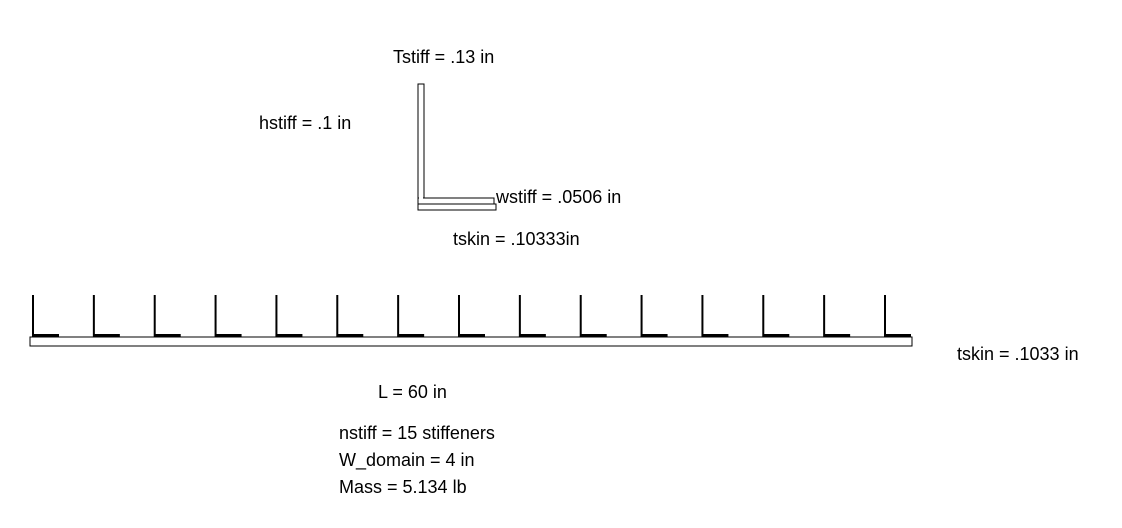  What do you see at coordinates (444, 57) in the screenshot?
I see `tstiff-label: Tstiff = .13 in` at bounding box center [444, 57].